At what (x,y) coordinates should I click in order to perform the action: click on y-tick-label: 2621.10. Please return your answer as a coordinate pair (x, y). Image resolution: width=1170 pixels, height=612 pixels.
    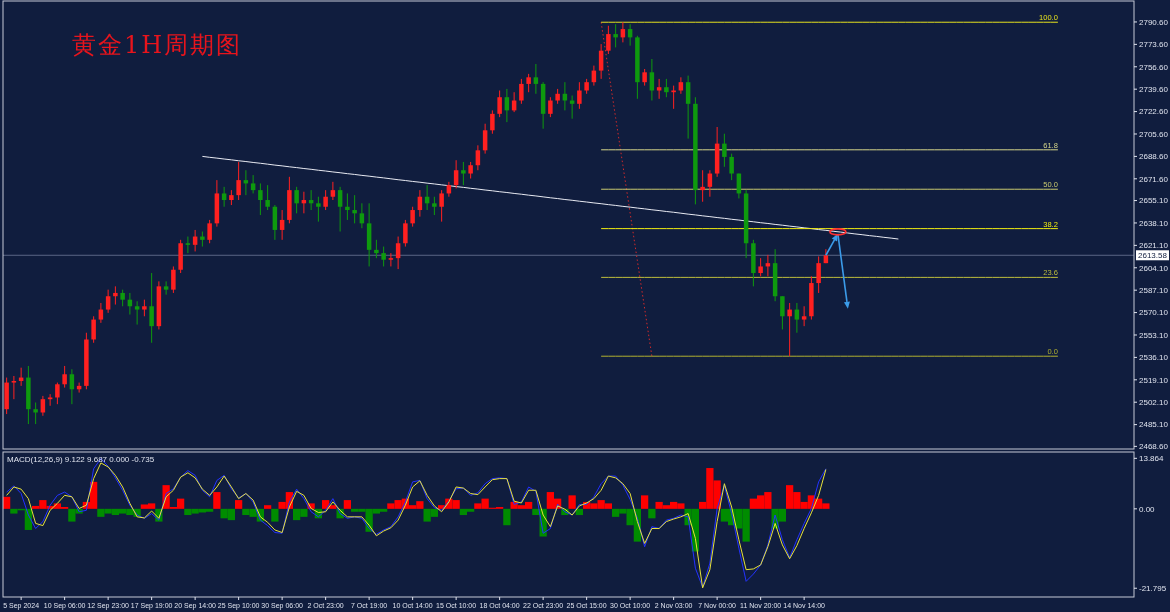
    Looking at the image, I should click on (1154, 246).